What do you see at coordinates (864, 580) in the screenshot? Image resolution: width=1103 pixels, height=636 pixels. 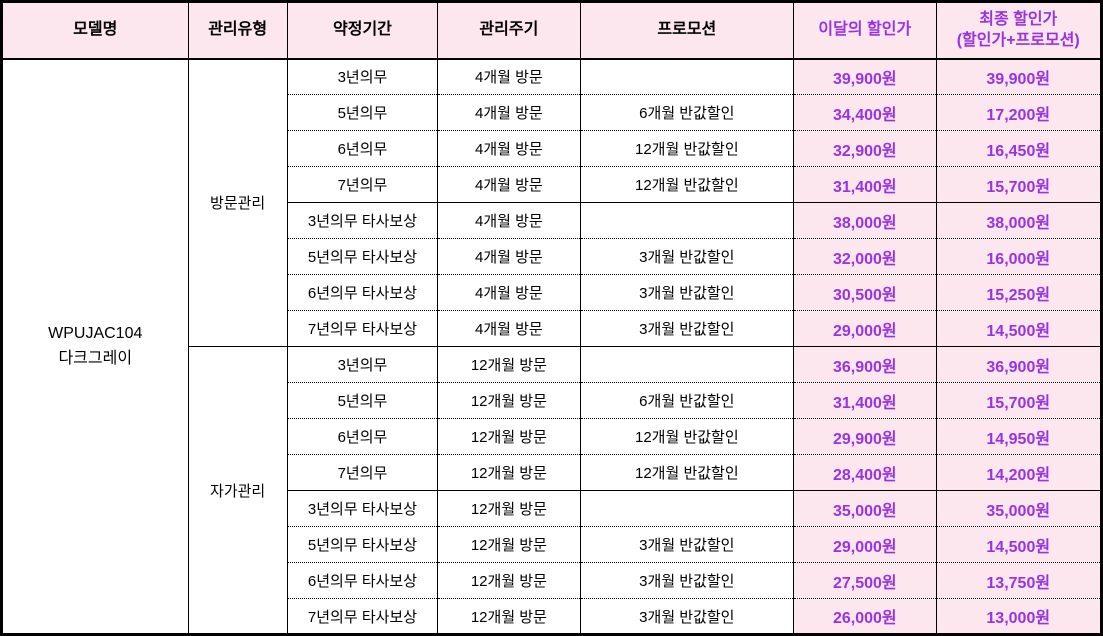 I see `monthly-discount-cell: 27,500원` at bounding box center [864, 580].